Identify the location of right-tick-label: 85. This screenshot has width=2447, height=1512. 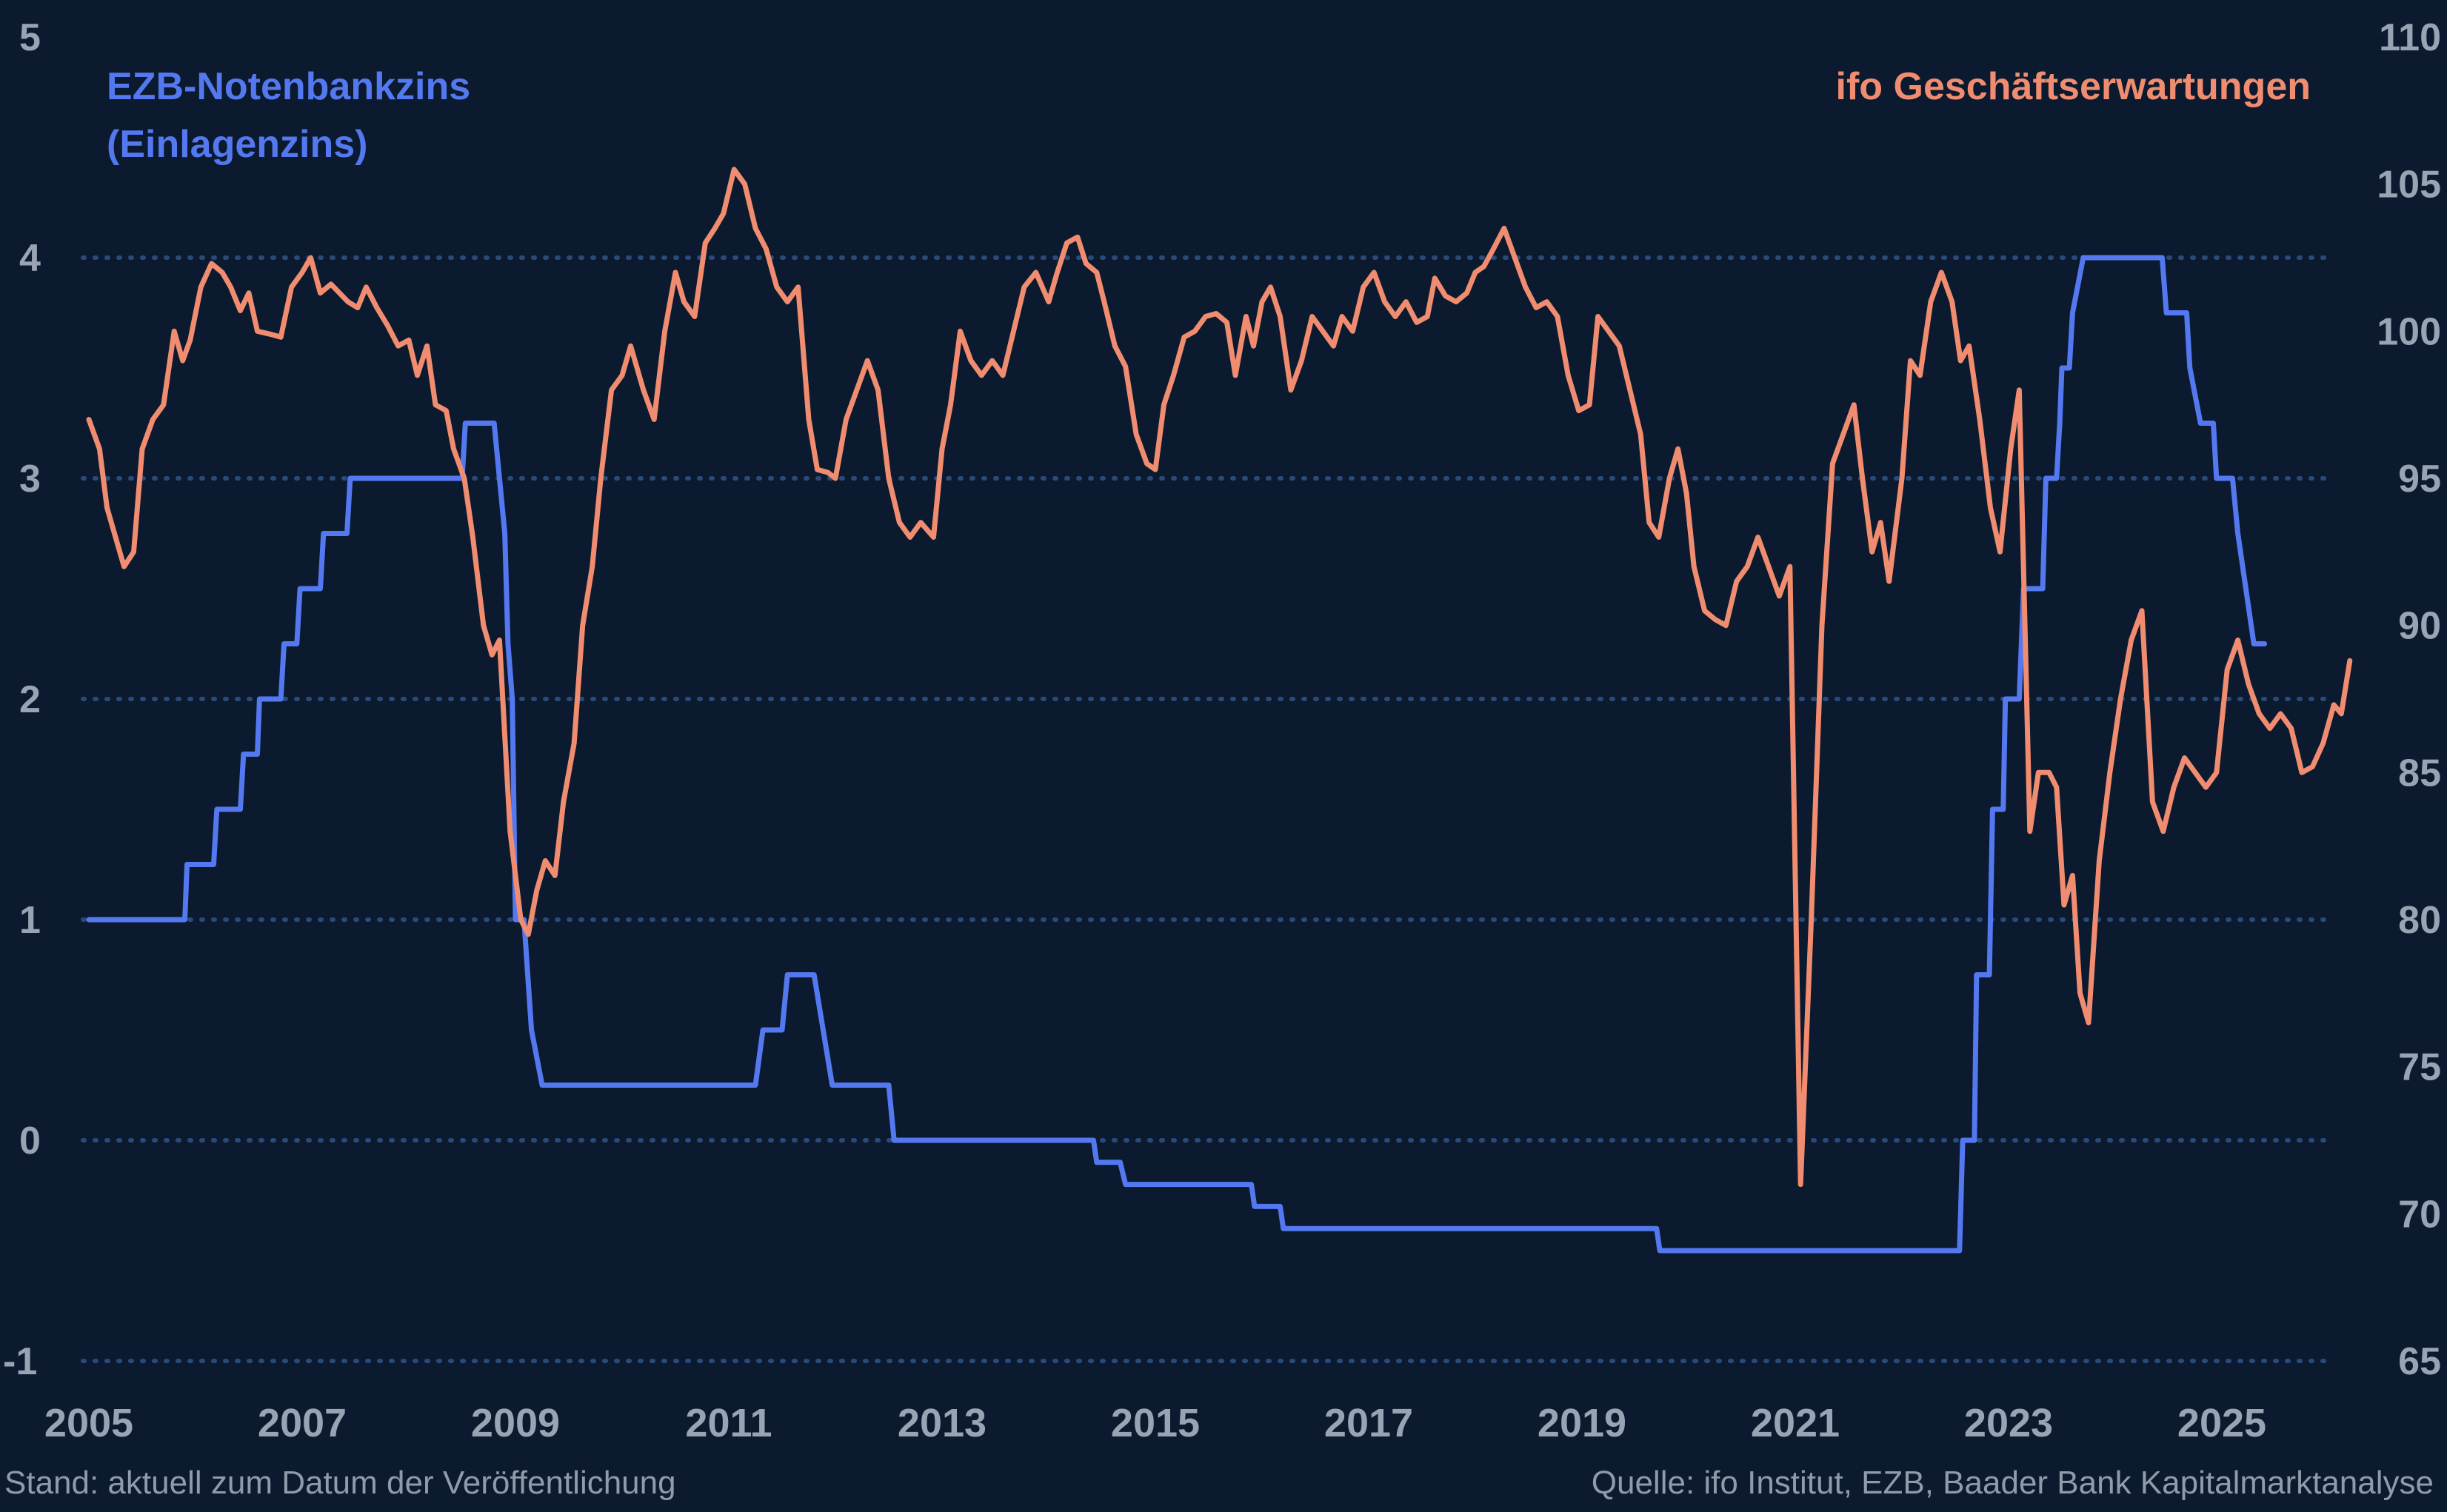
(2419, 773).